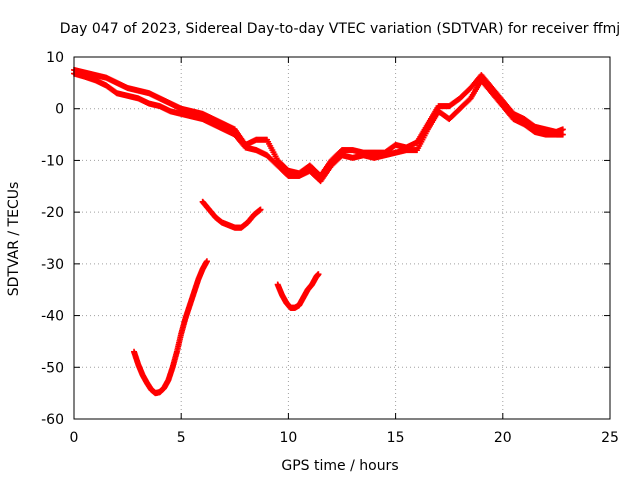 This screenshot has width=640, height=480. What do you see at coordinates (14, 239) in the screenshot?
I see `y-axis-label: SDTVAR / TECUs` at bounding box center [14, 239].